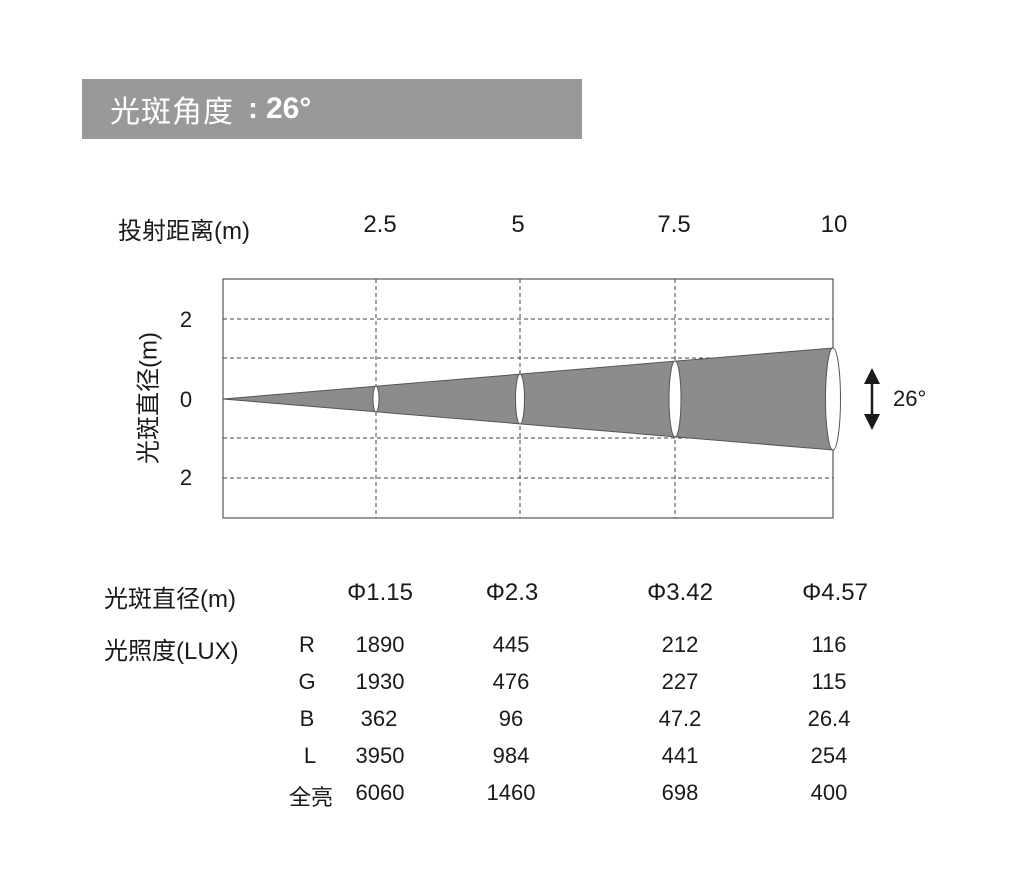 Image resolution: width=1015 pixels, height=875 pixels. Describe the element at coordinates (512, 592) in the screenshot. I see `diameter-2: Φ2.3` at that location.